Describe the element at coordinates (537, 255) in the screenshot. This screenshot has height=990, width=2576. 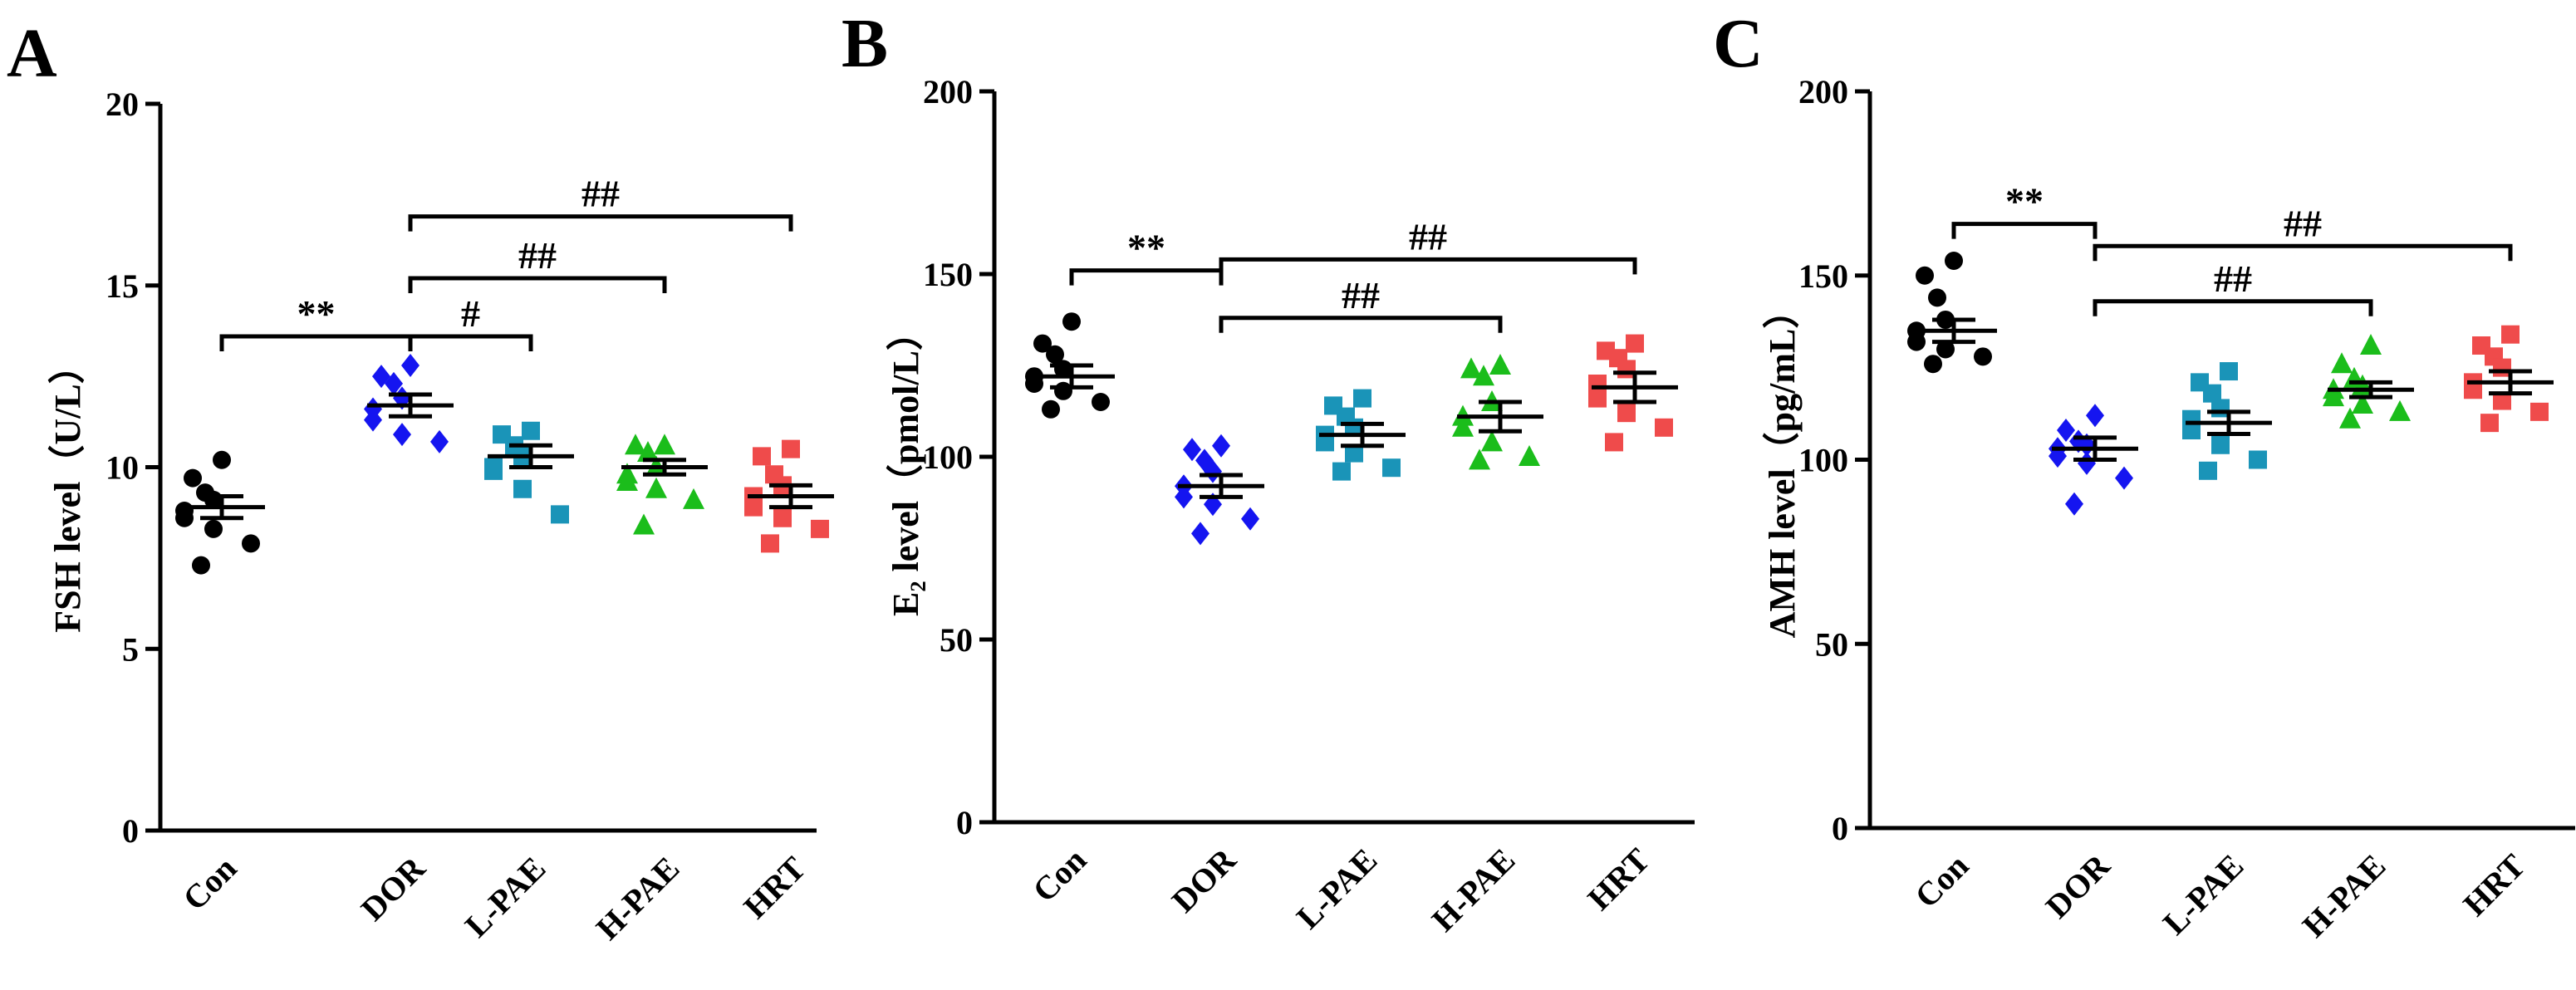
I see `panel-a-sig-label-dor-h-pae: ##` at that location.